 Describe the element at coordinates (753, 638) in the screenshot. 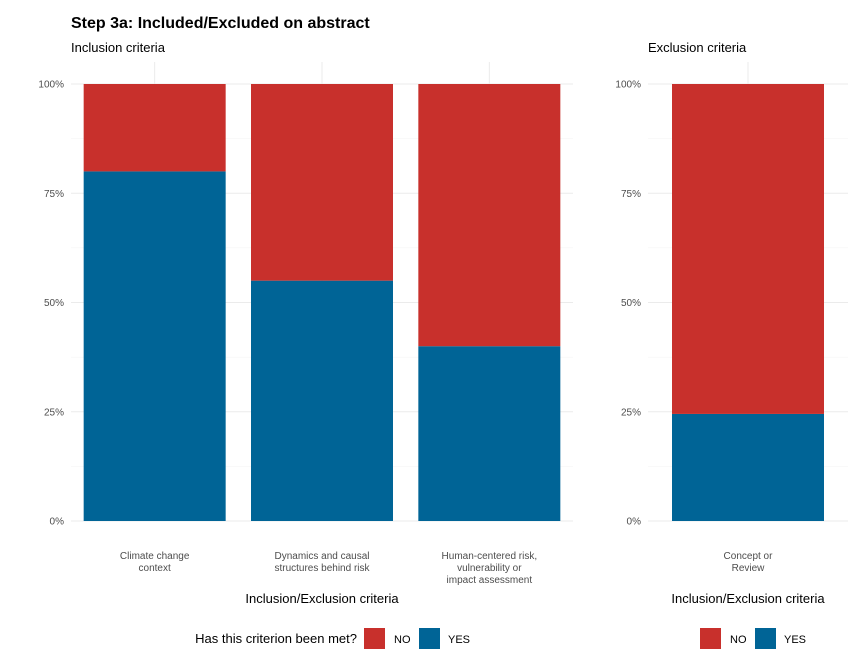

I see `legend: NO YES` at that location.